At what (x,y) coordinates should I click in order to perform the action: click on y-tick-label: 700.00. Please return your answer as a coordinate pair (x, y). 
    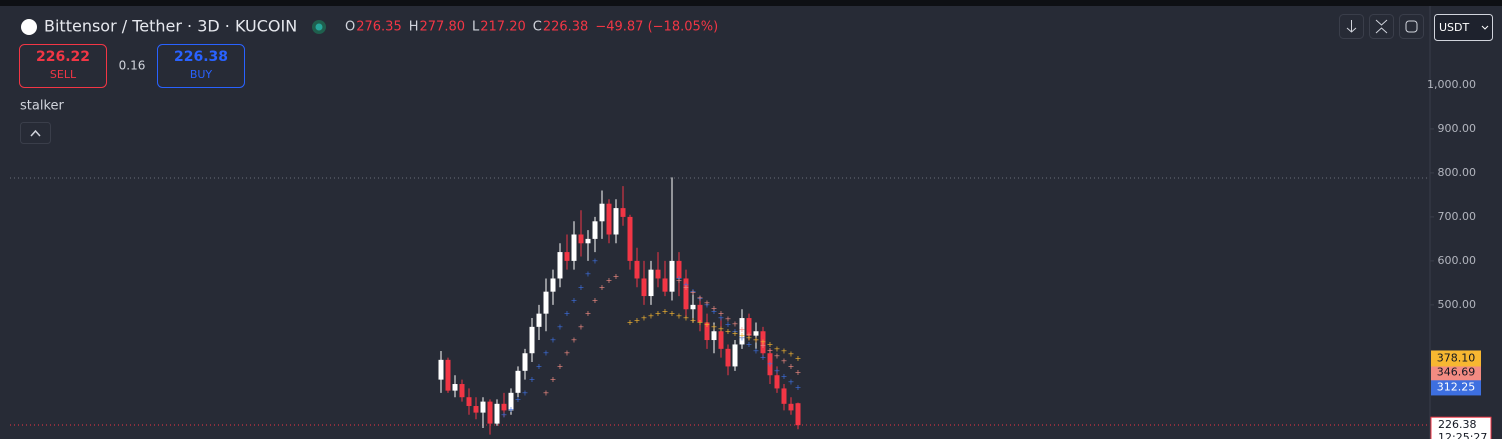
    Looking at the image, I should click on (1457, 216).